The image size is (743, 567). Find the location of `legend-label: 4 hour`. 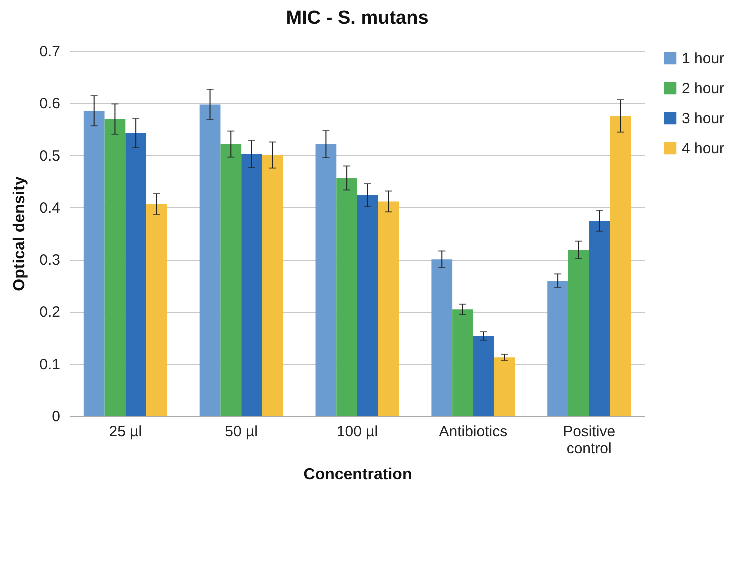

legend-label: 4 hour is located at coordinates (703, 149).